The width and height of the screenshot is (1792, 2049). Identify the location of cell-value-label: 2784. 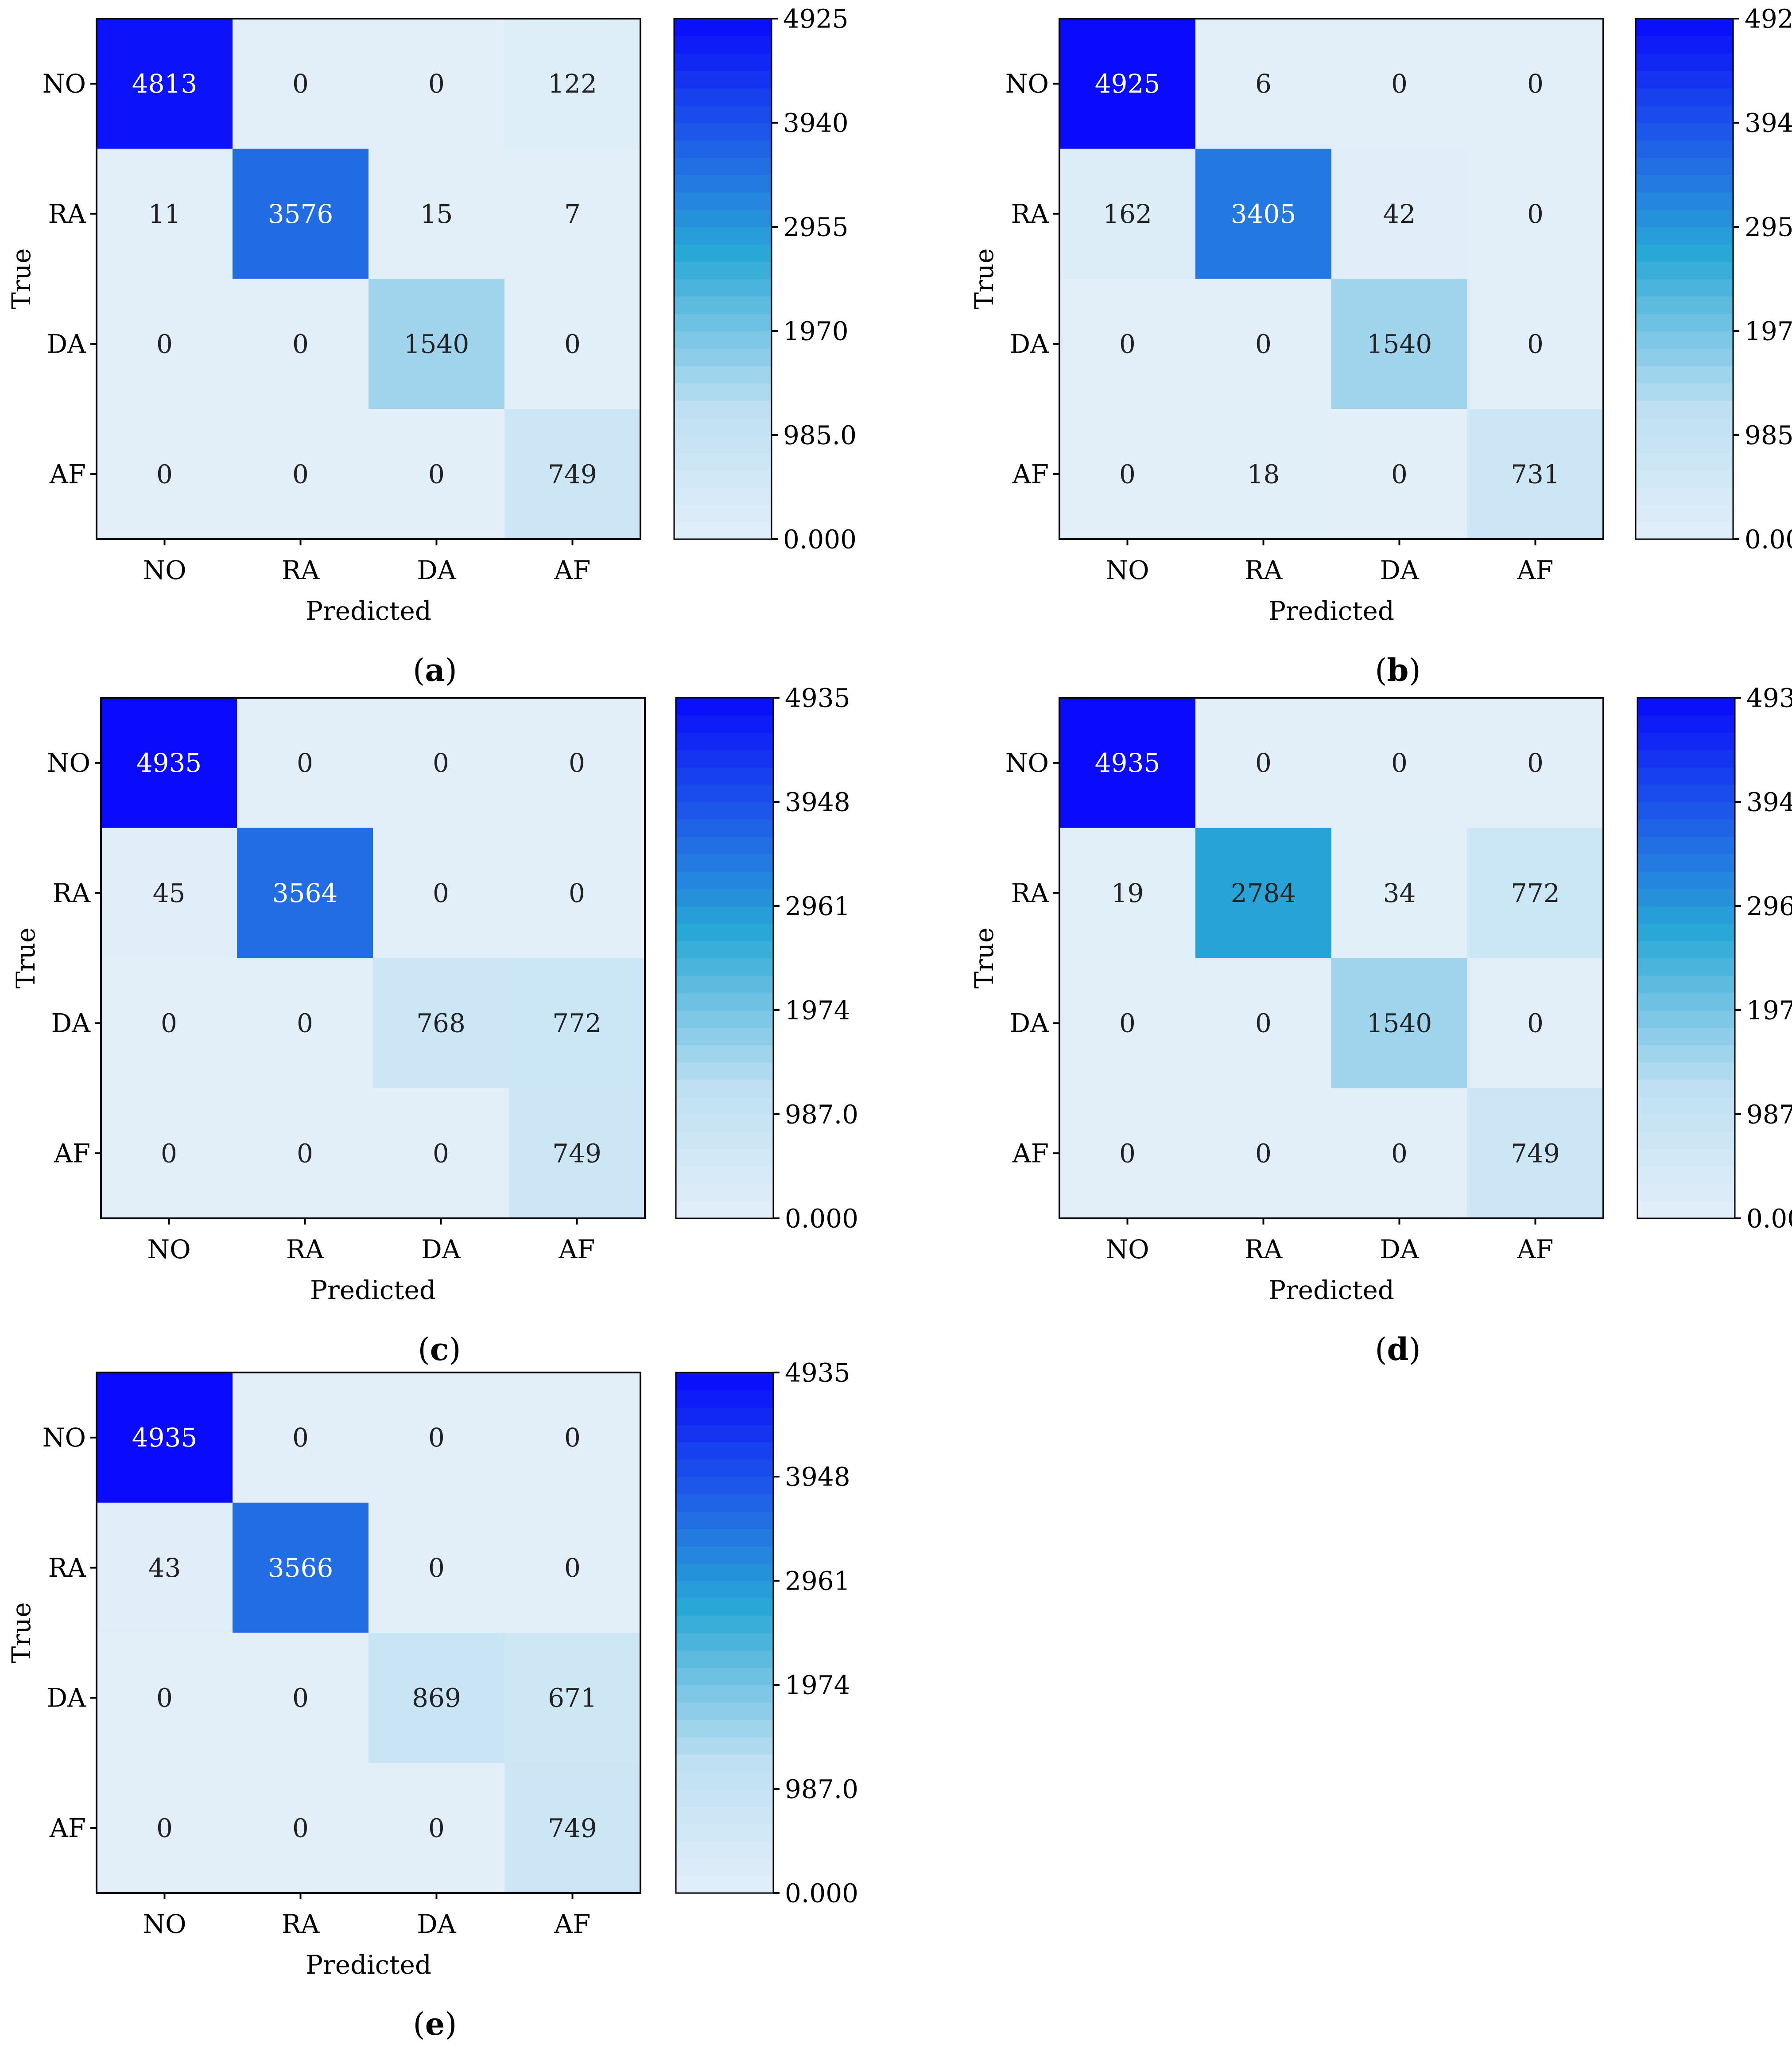
(1263, 893).